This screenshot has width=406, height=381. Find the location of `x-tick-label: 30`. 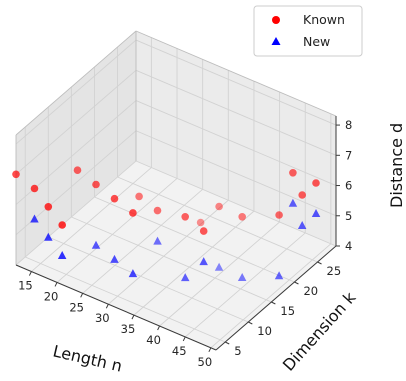

x-tick-label: 30 is located at coordinates (102, 318).